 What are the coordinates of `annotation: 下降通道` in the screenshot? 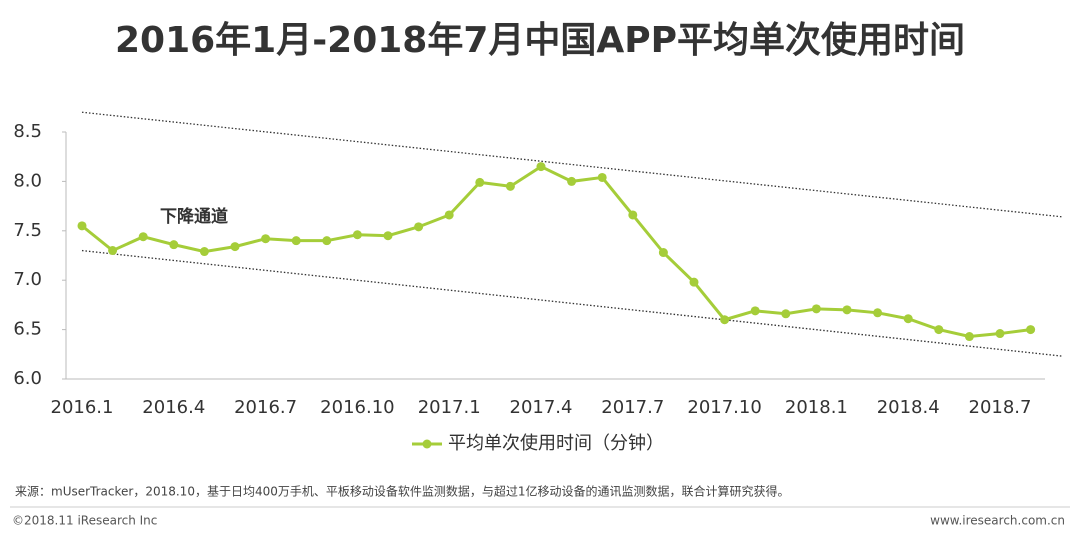 It's located at (194, 216).